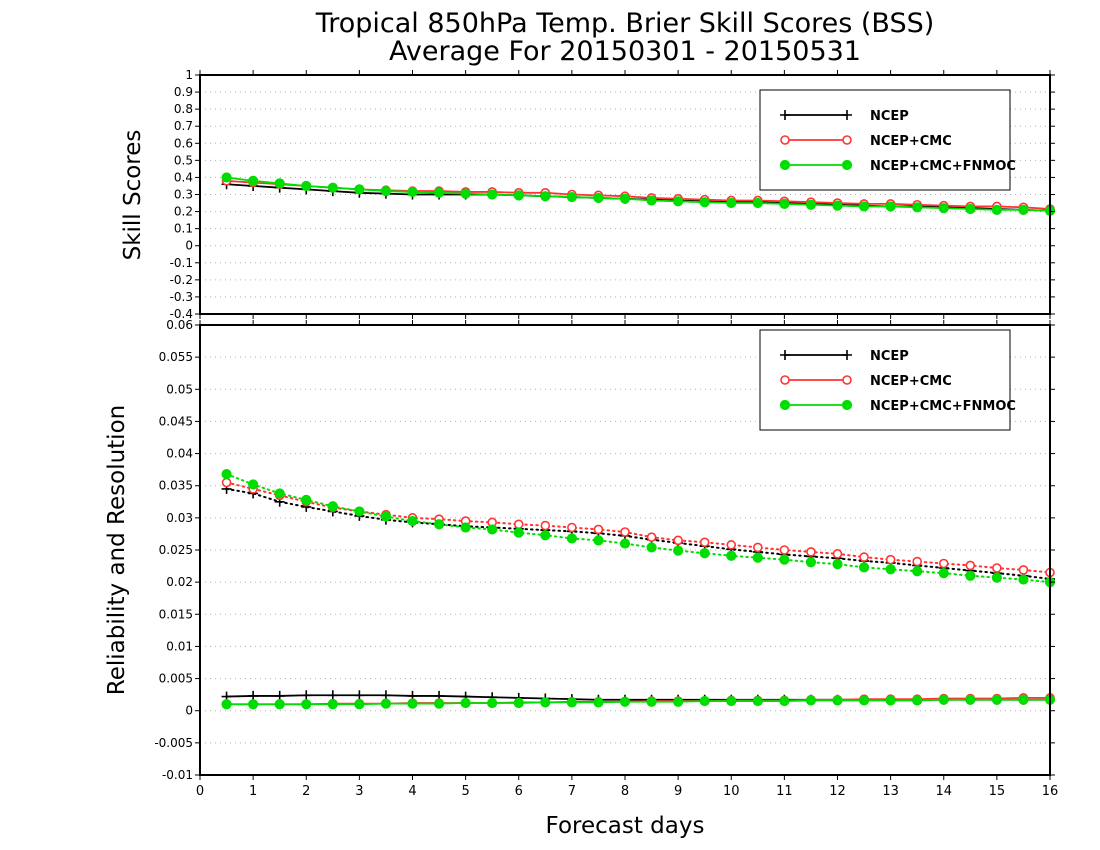 The width and height of the screenshot is (1100, 850). I want to click on relres-x-tick-label: 9, so click(678, 791).